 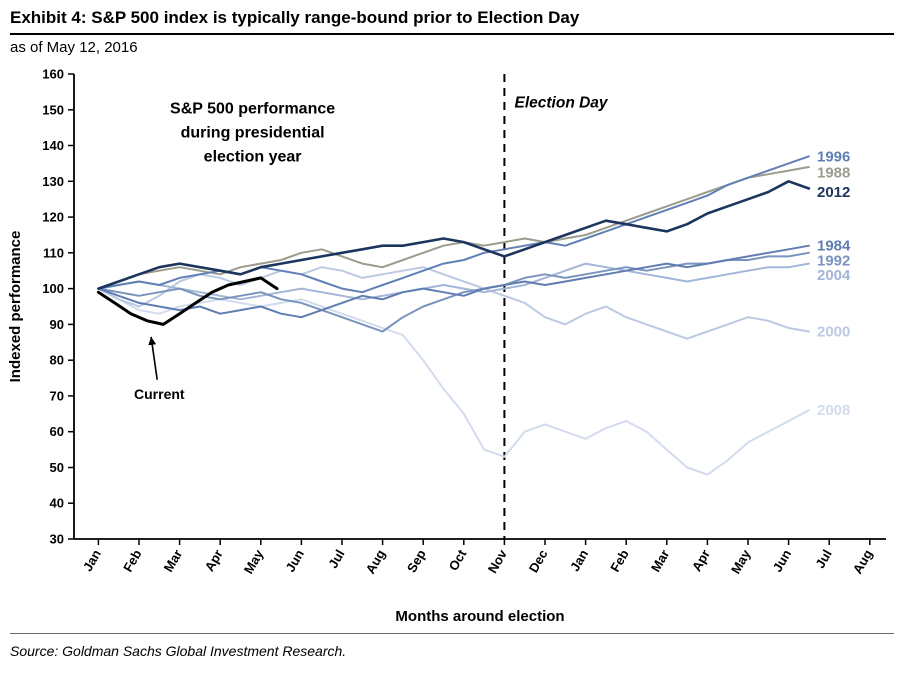 What do you see at coordinates (57, 539) in the screenshot?
I see `y-tick-label: 30` at bounding box center [57, 539].